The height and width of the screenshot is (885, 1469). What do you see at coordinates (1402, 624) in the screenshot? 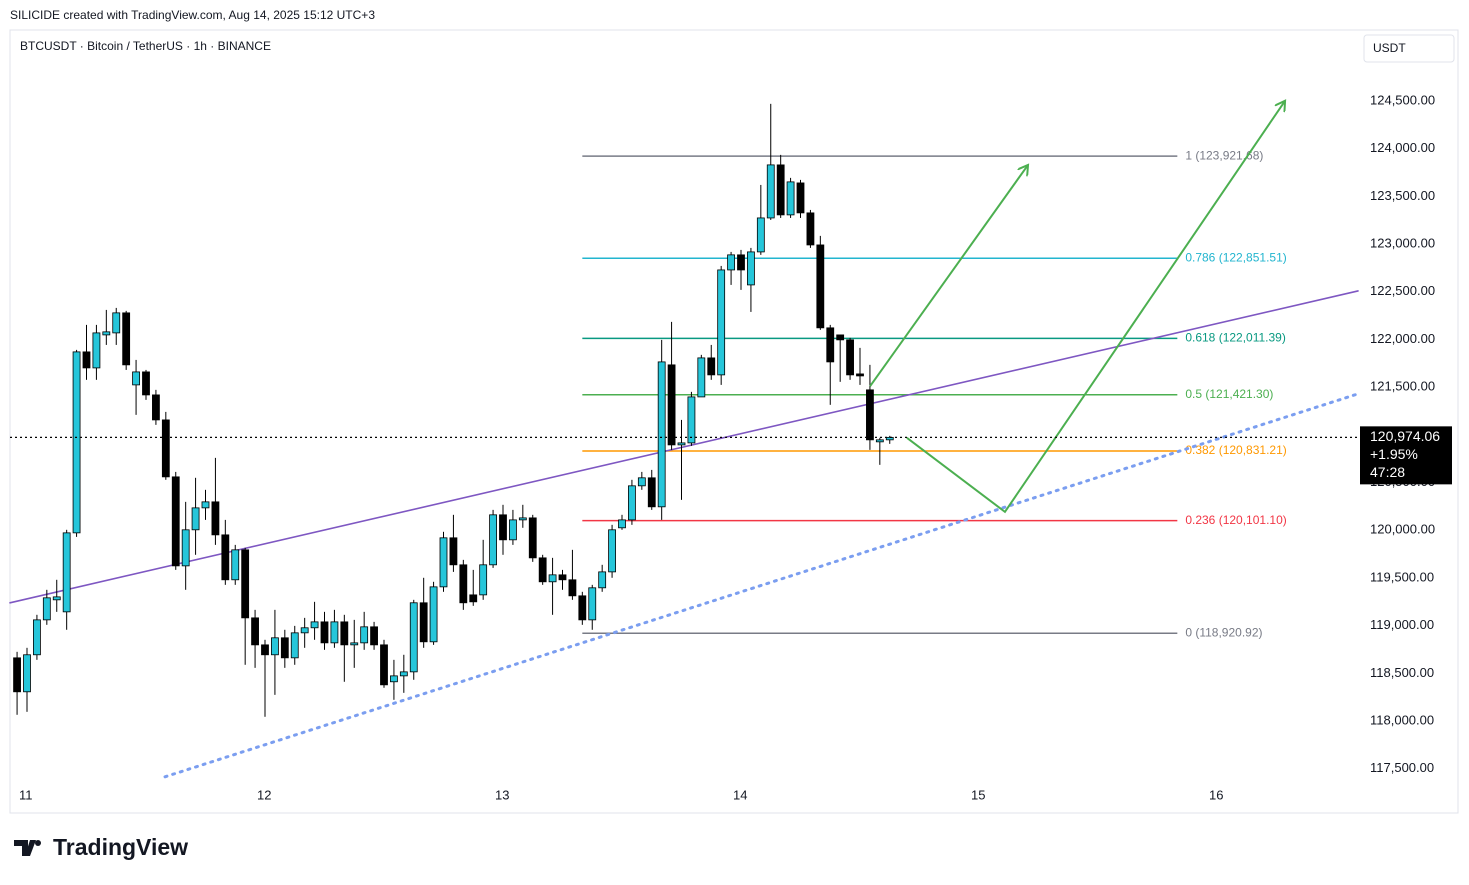
I see `y-tick-label: 119,000.00` at bounding box center [1402, 624].